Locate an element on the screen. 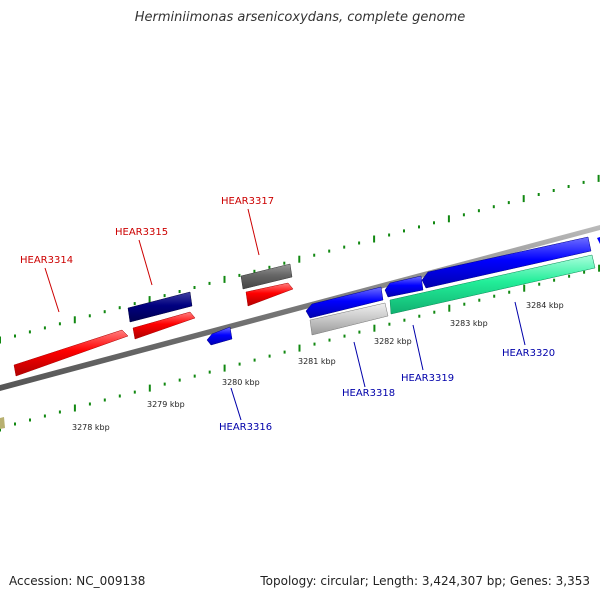 Image resolution: width=600 pixels, height=600 pixels. ruler-label-3282: 3282 kbp is located at coordinates (393, 341).